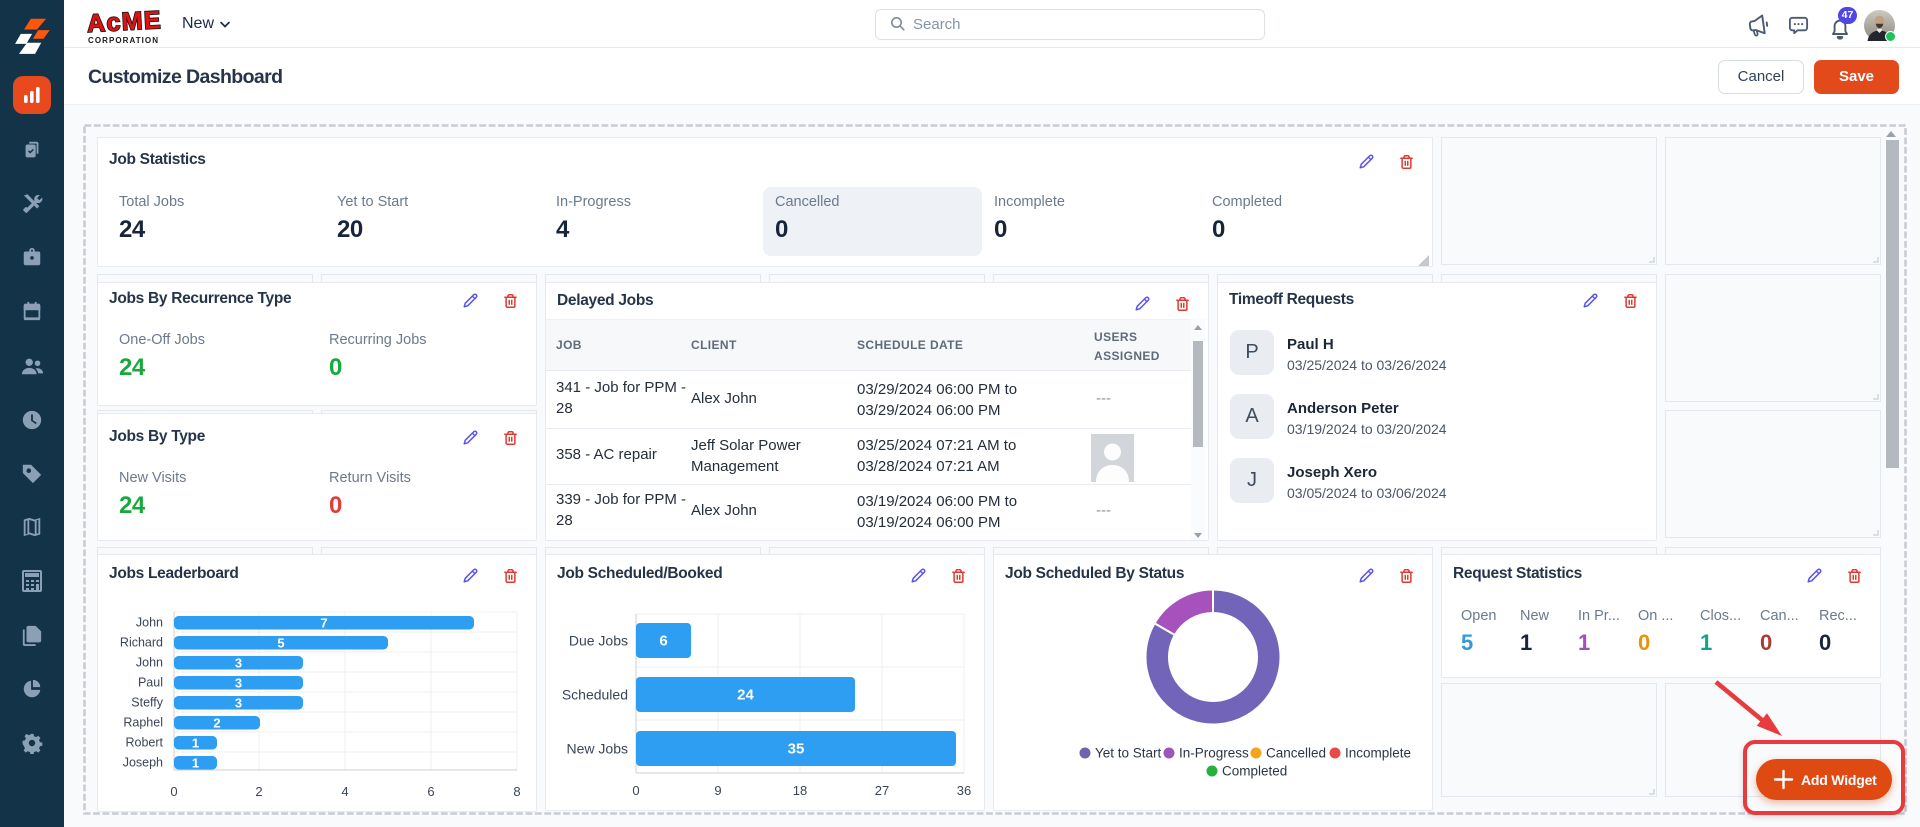  What do you see at coordinates (597, 749) in the screenshot?
I see `svg-text: New Jobs` at bounding box center [597, 749].